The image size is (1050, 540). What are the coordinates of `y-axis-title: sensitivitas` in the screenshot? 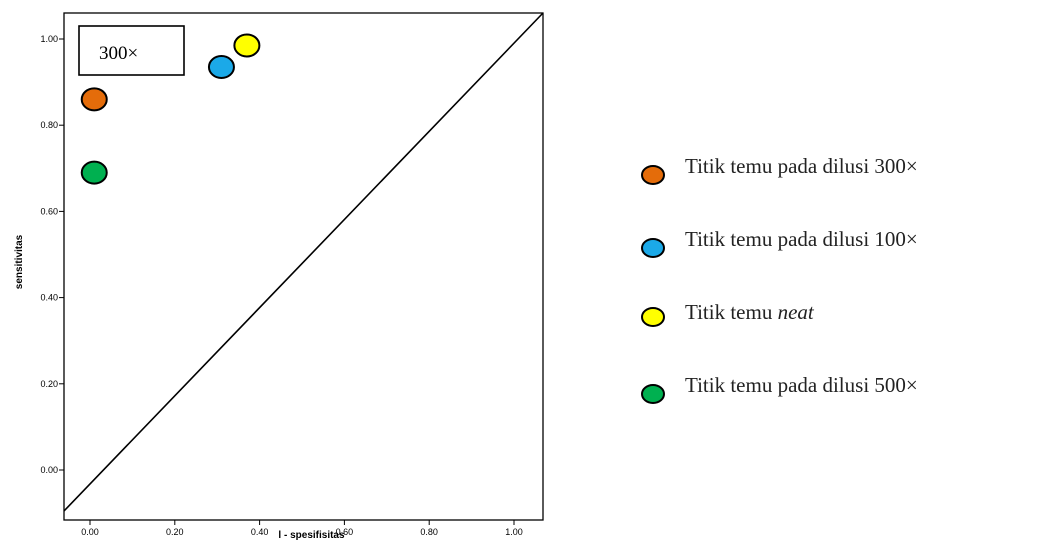 It's located at (19, 261).